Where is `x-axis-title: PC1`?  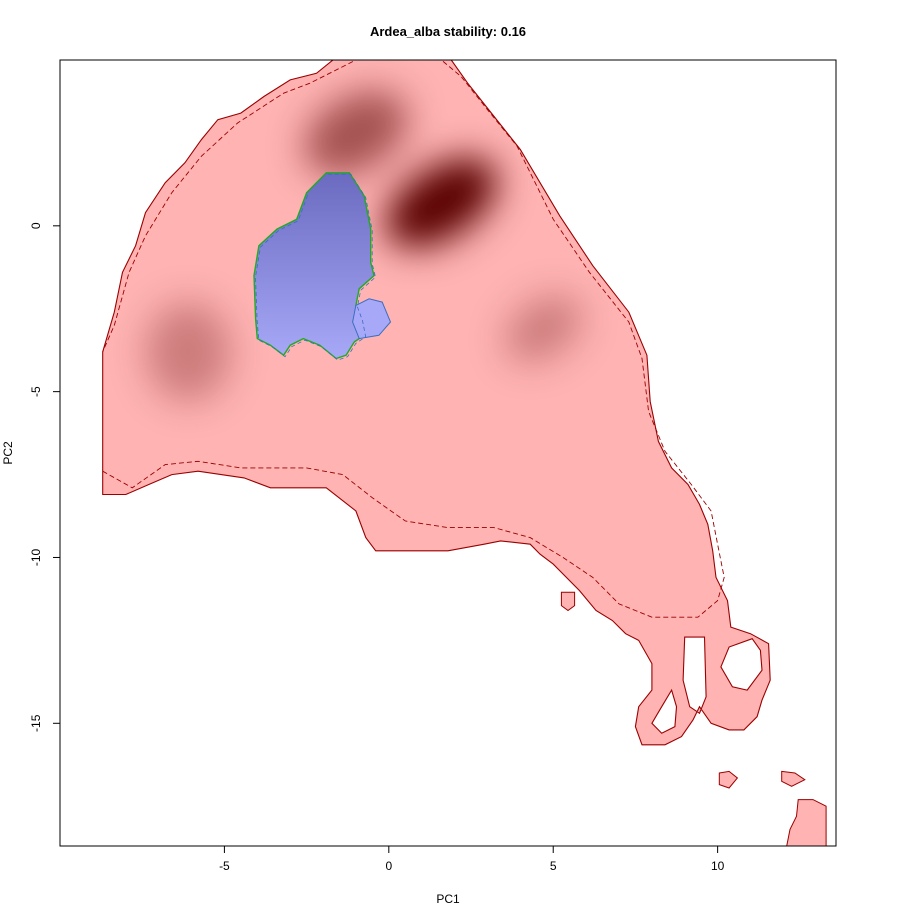 x-axis-title: PC1 is located at coordinates (448, 899).